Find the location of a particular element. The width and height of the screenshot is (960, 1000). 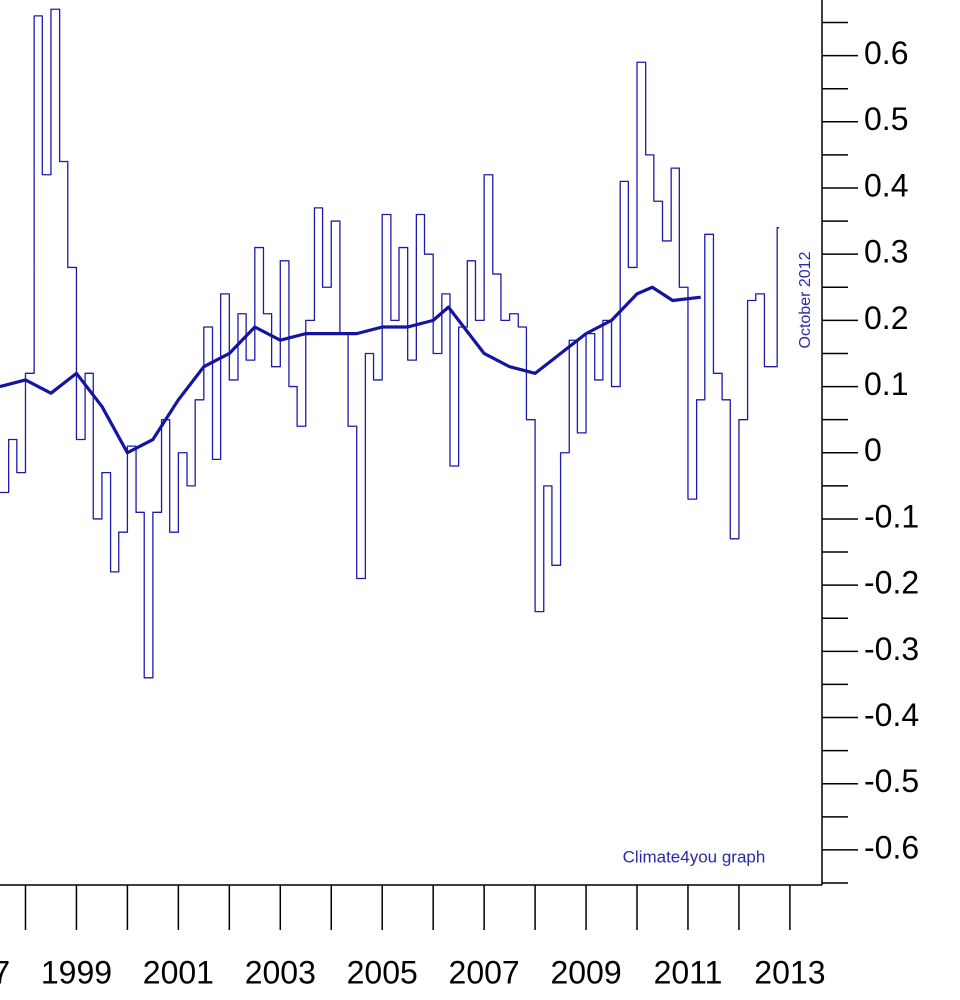

credit-annotation: Climate4you graph is located at coordinates (694, 856).